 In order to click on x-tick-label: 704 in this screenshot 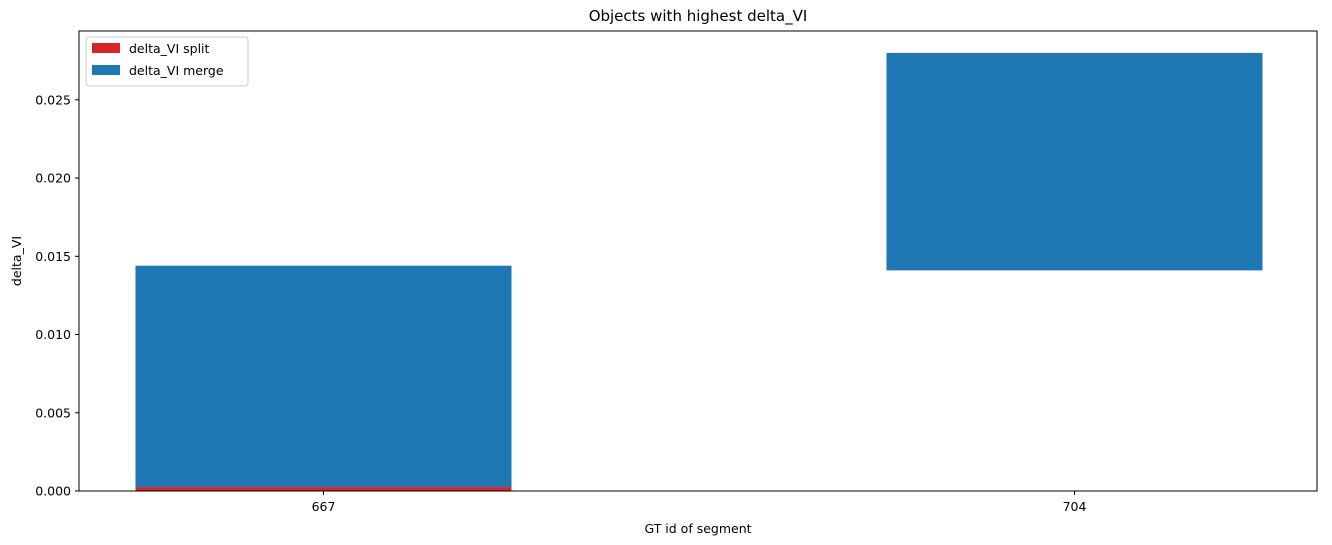, I will do `click(1075, 506)`.